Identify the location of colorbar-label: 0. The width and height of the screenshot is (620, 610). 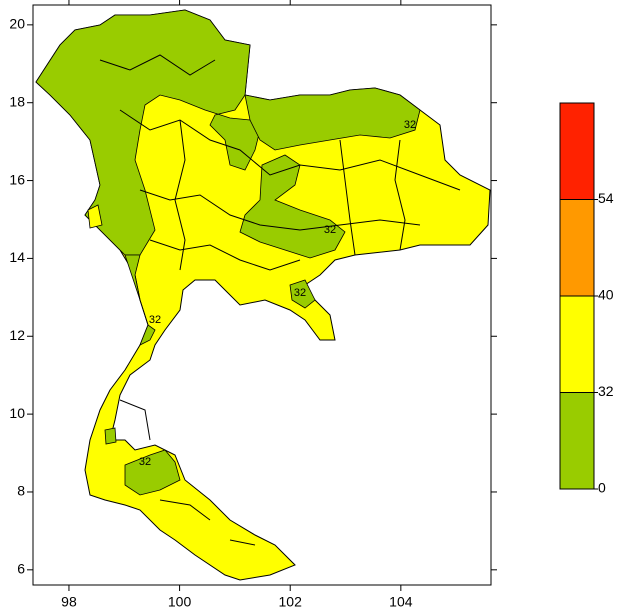
(602, 488).